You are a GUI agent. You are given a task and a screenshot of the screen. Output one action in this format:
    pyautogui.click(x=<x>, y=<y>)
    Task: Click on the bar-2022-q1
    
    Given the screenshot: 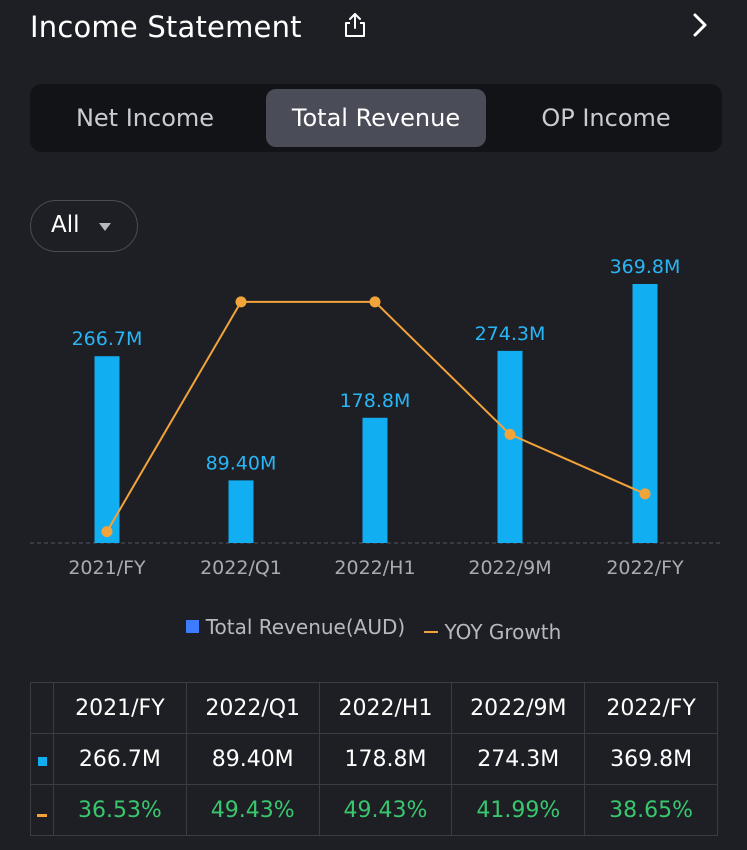 What is the action you would take?
    pyautogui.click(x=241, y=511)
    